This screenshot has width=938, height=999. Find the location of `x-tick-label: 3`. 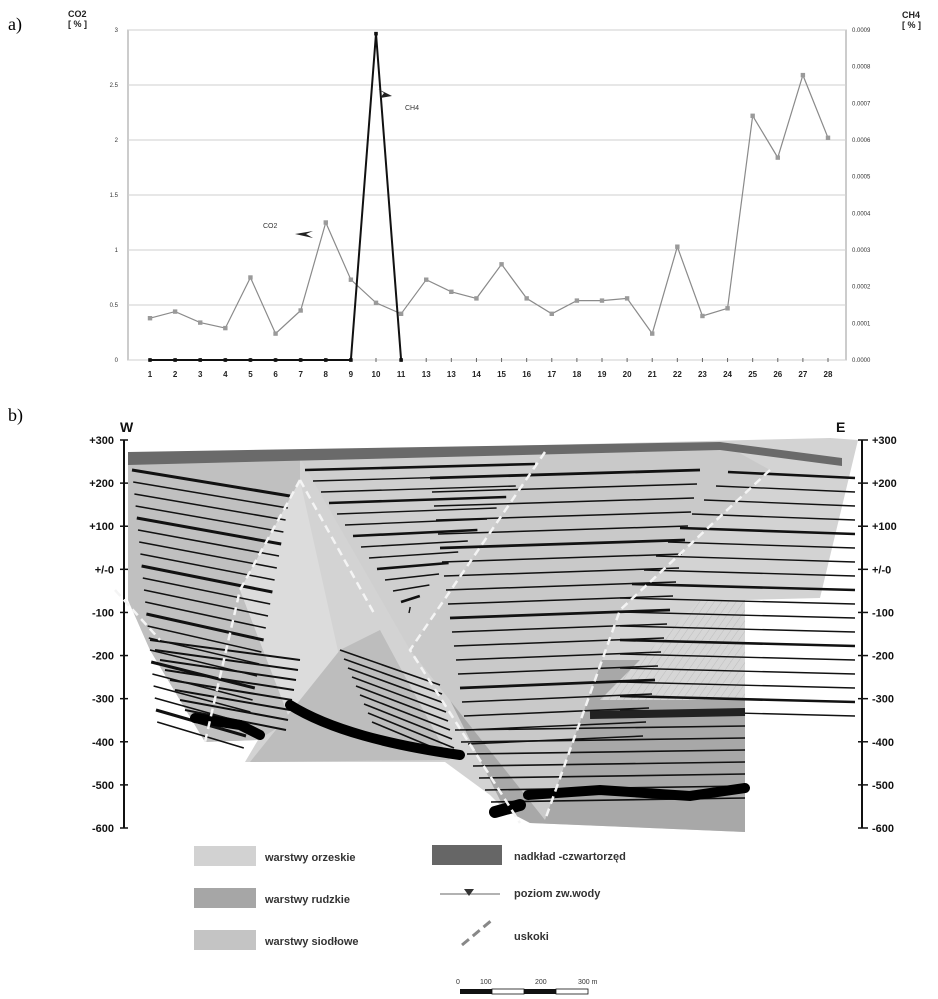

x-tick-label: 3 is located at coordinates (200, 374).